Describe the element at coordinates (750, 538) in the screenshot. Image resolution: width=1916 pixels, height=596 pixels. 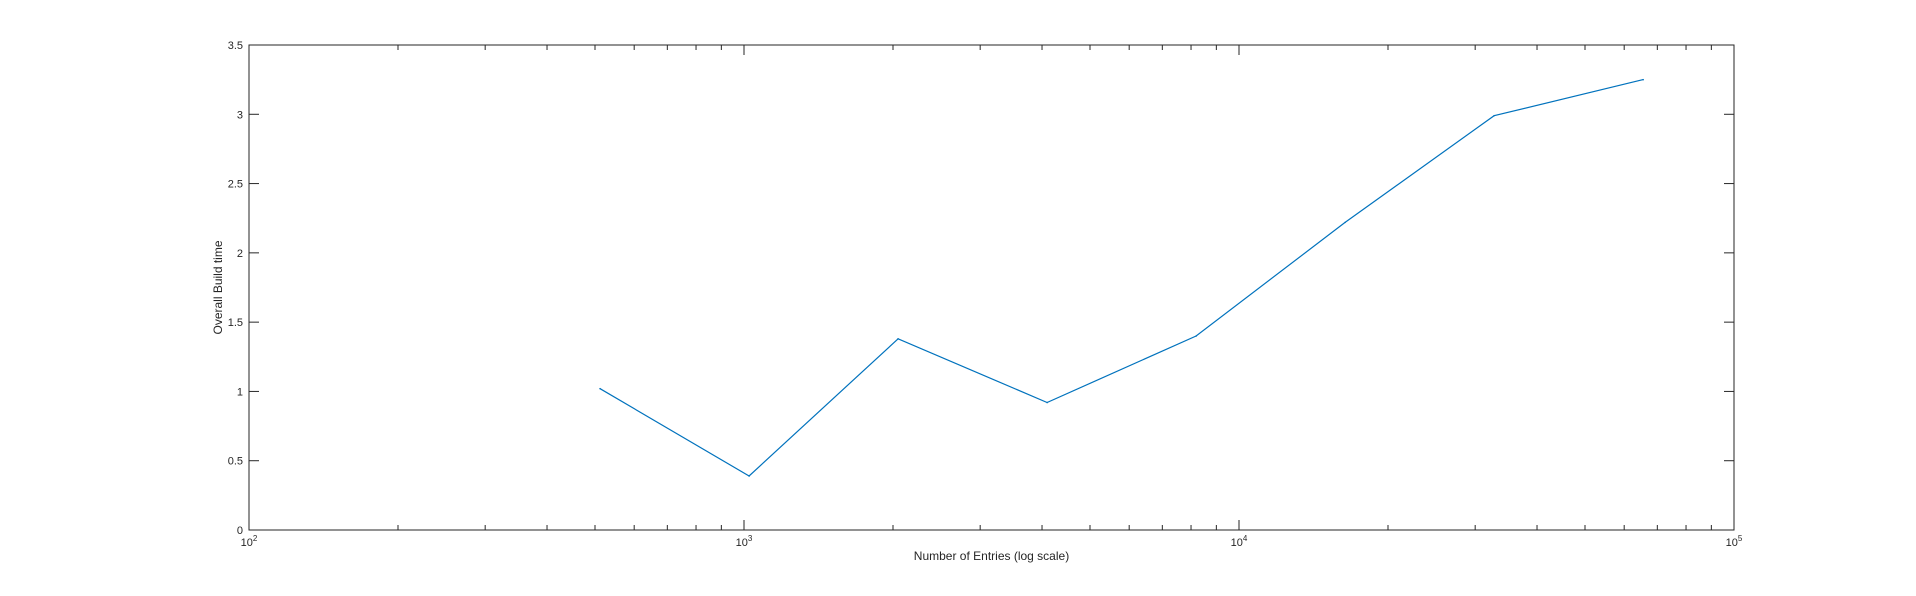
I see `x-tick-label-exponent: 3` at that location.